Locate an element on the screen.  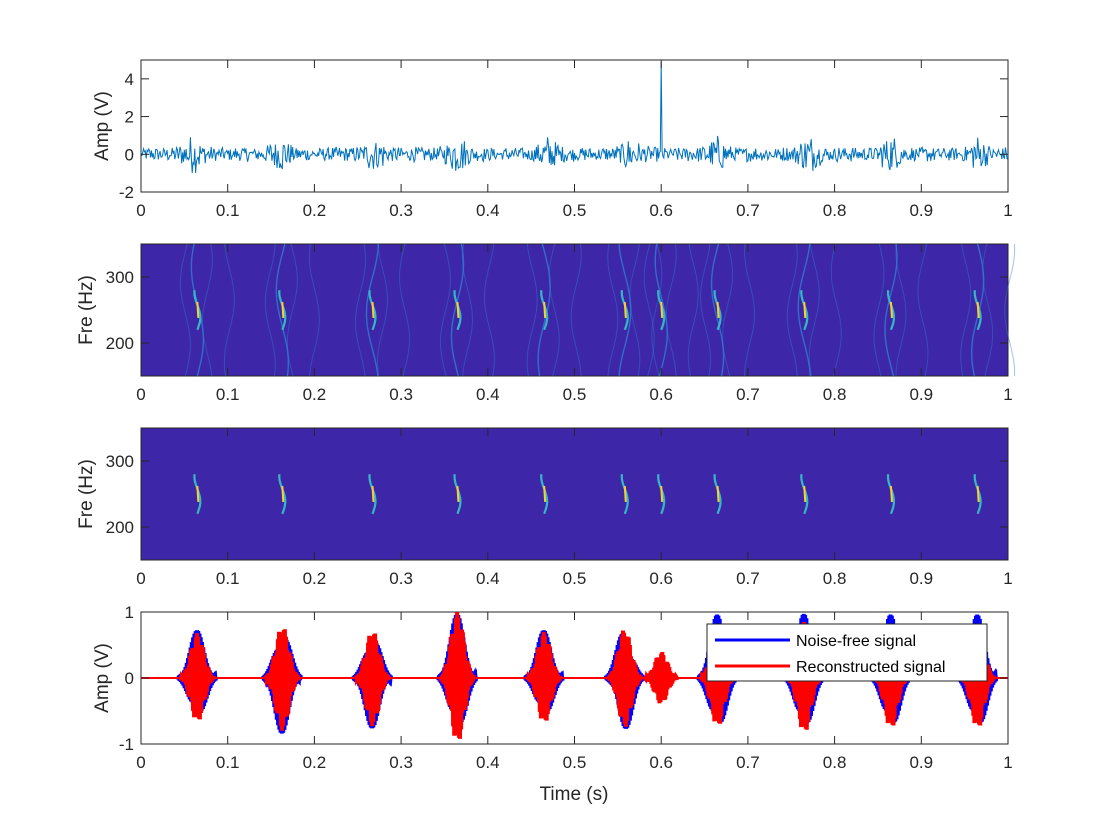
legend: Noise-free signal Reconstructed signal is located at coordinates (847, 652).